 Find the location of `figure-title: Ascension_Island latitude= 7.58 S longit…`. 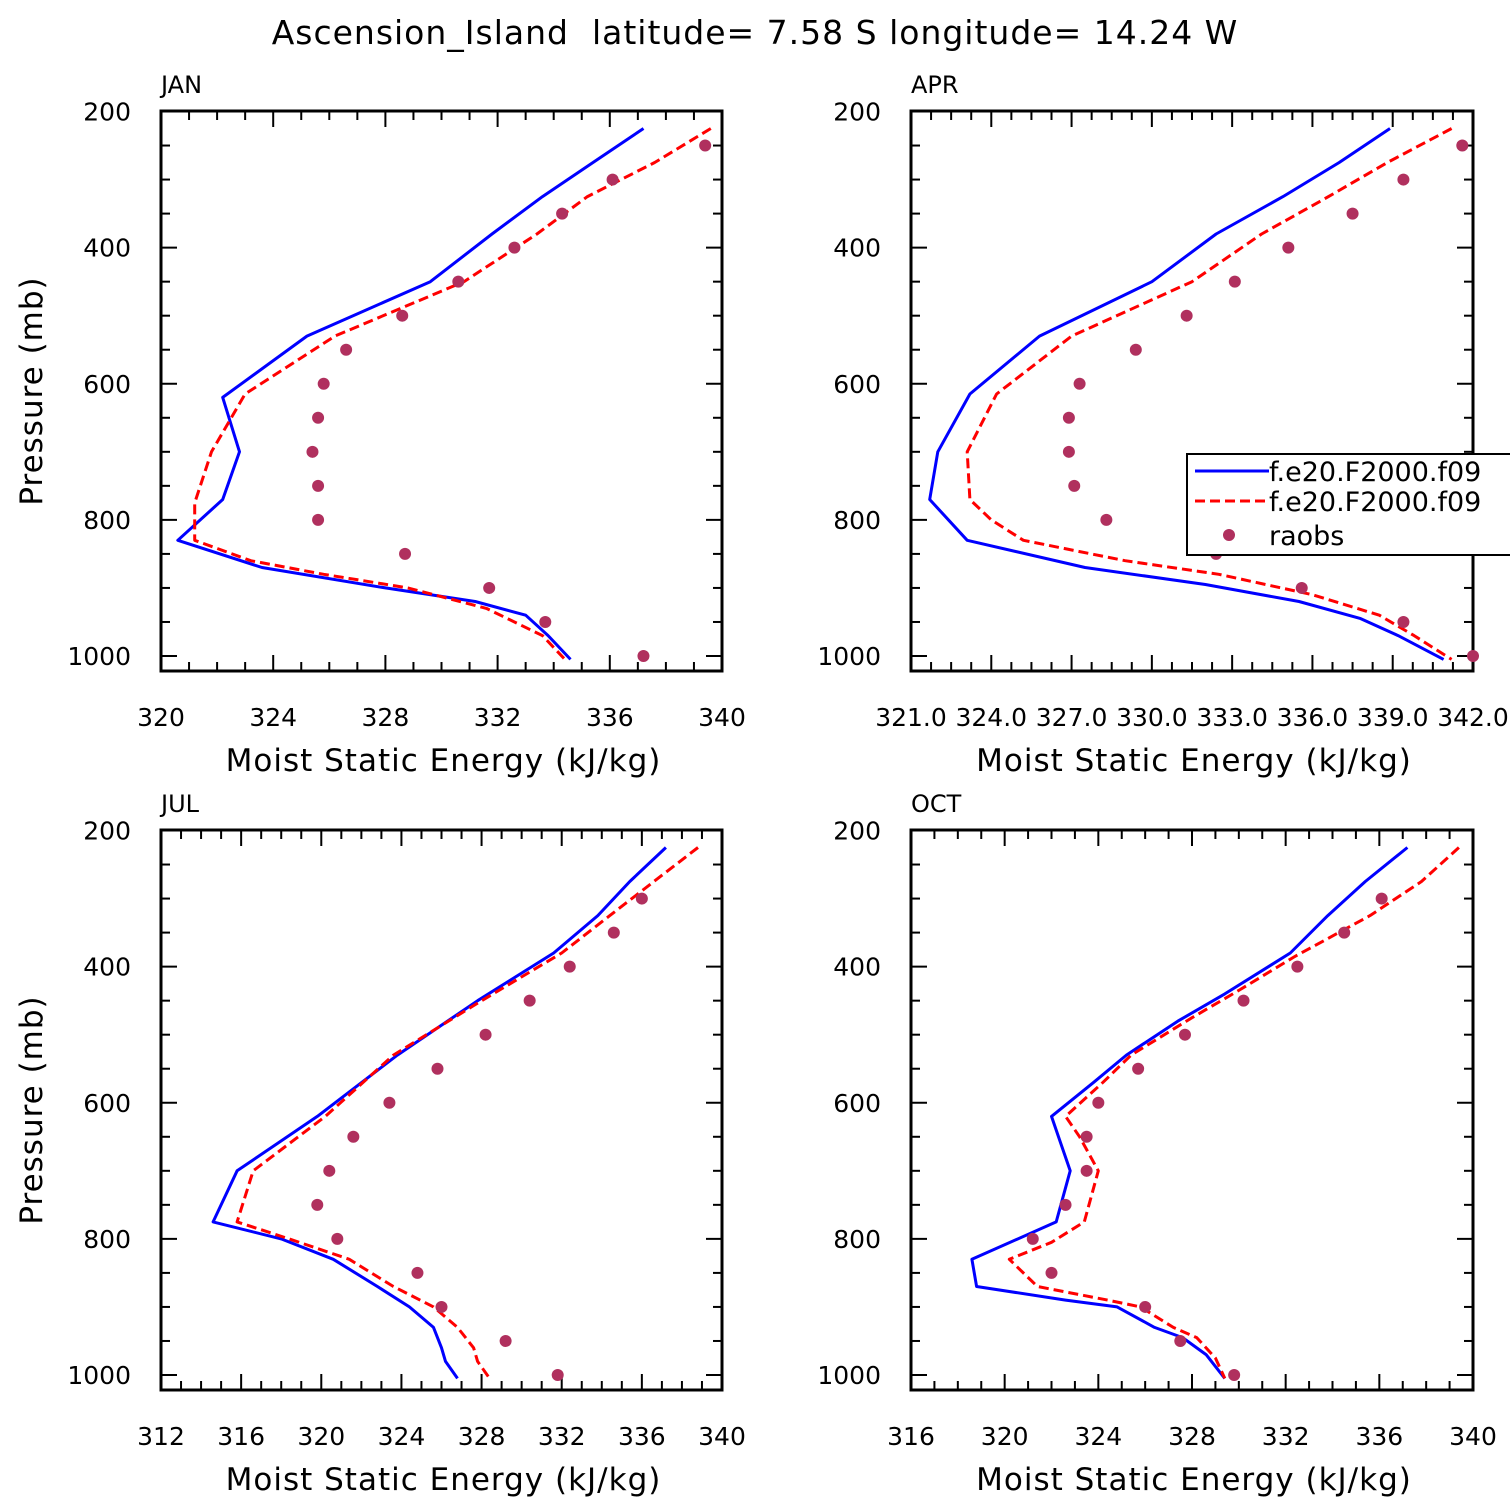

figure-title: Ascension_Island latitude= 7.58 S longit… is located at coordinates (755, 32).